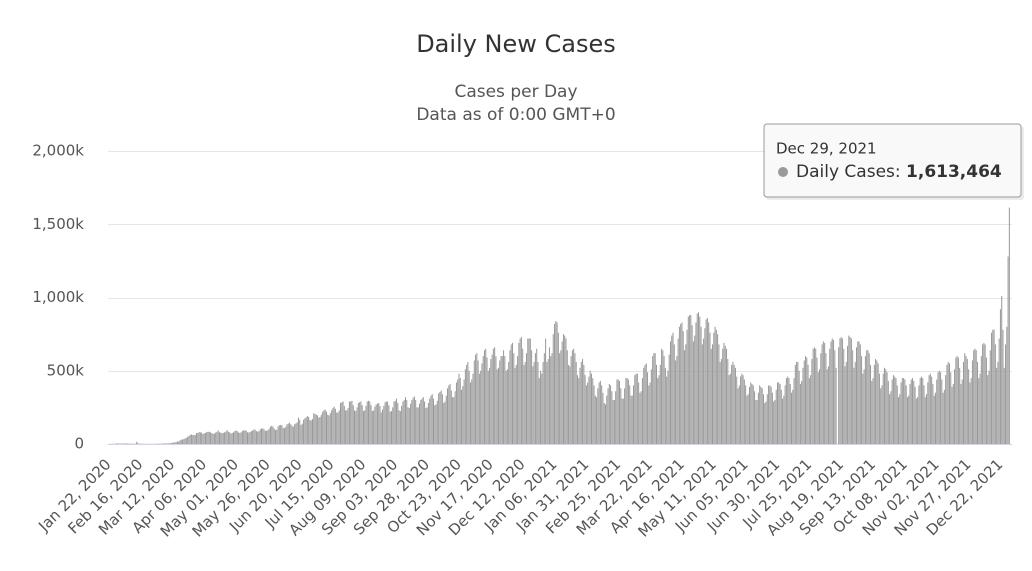 This screenshot has width=1032, height=571. I want to click on y-tick-label: 1,500k, so click(58, 224).